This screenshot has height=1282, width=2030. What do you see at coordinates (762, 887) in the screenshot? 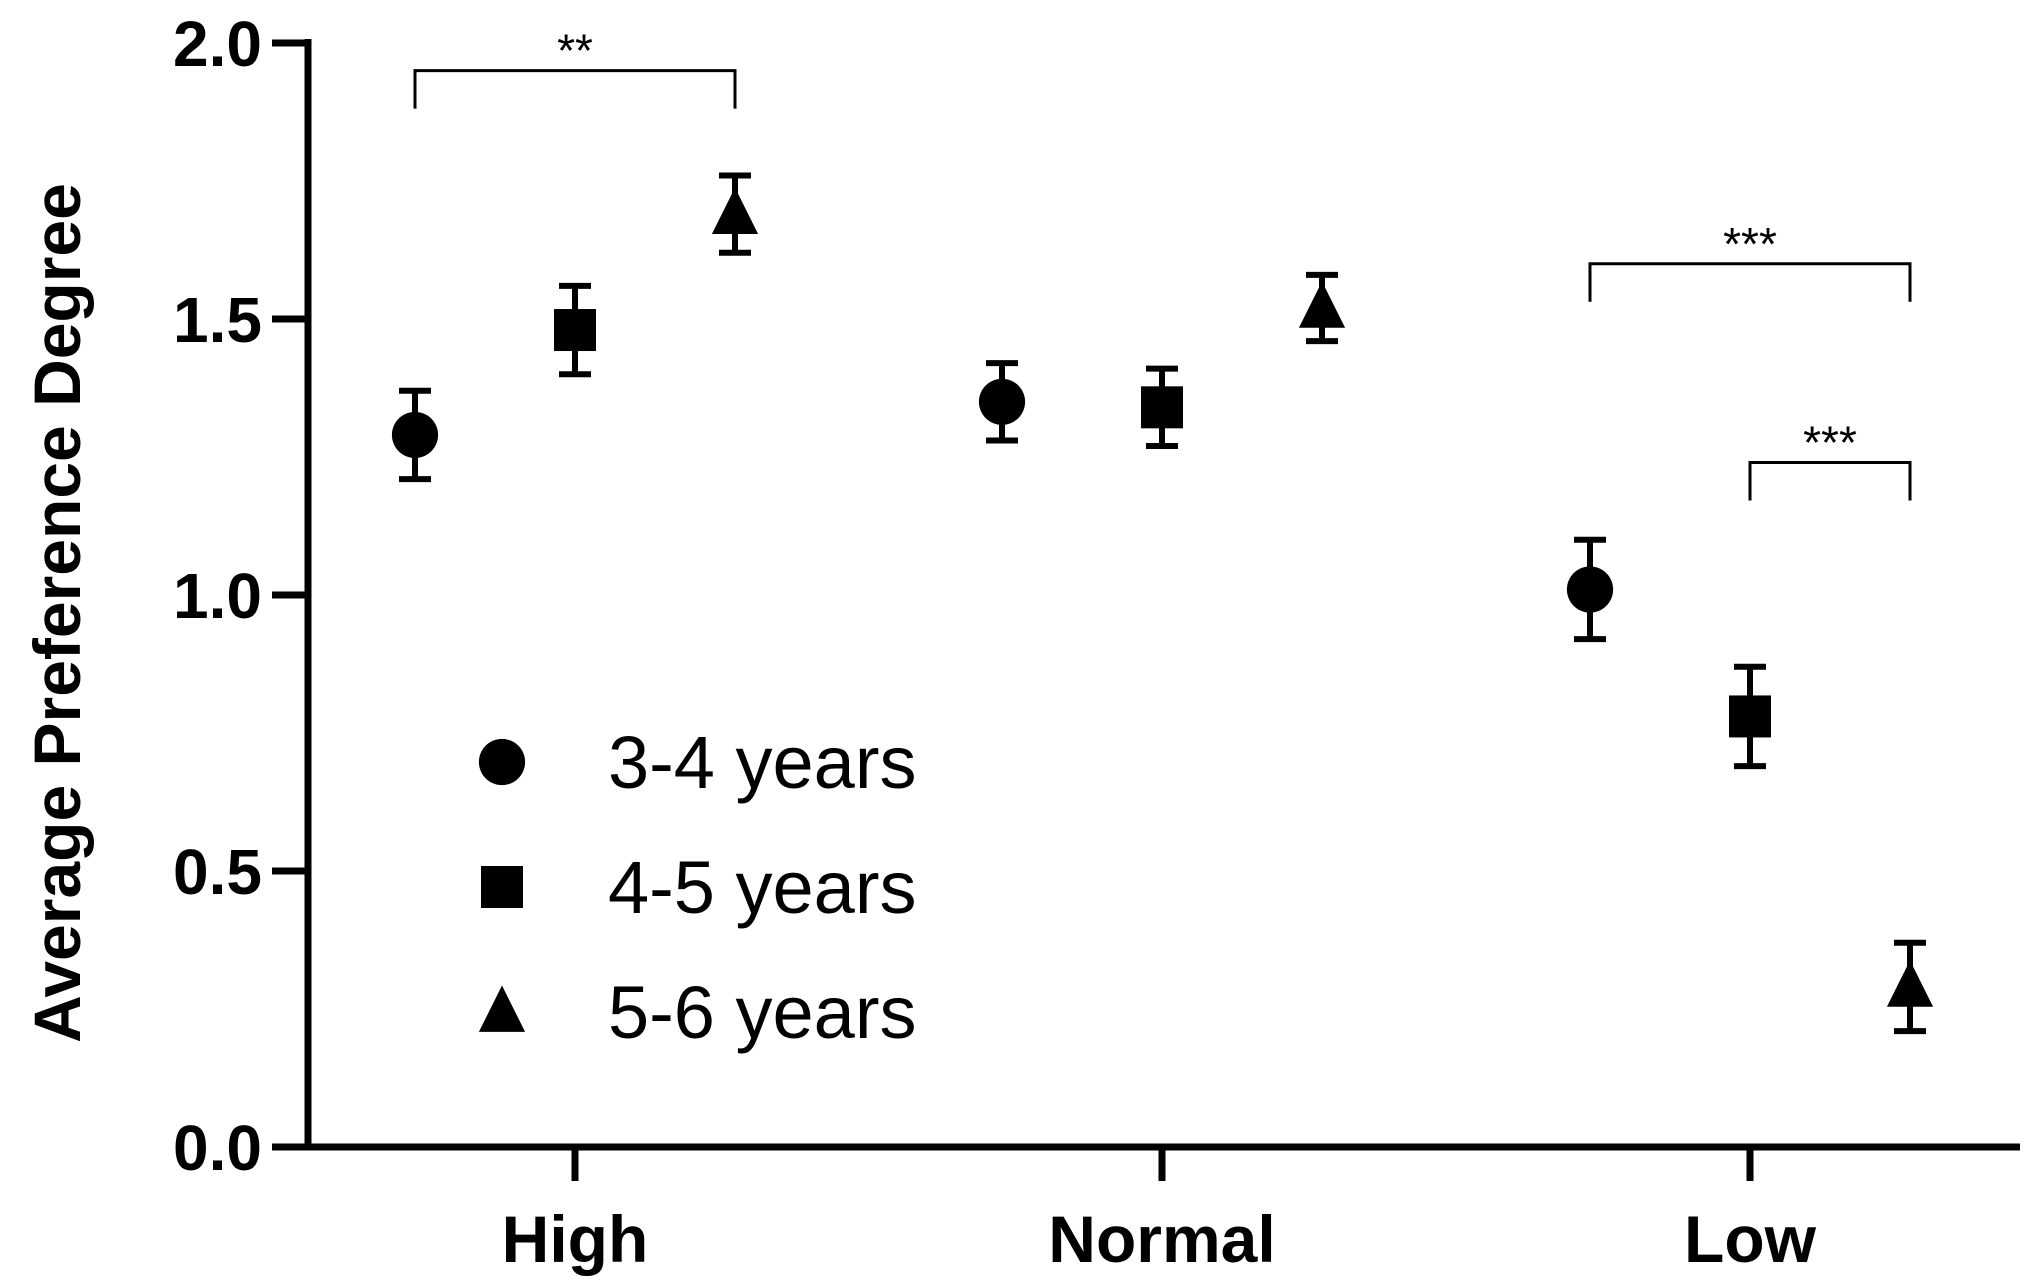
I see `legend-label: 4-5 years` at bounding box center [762, 887].